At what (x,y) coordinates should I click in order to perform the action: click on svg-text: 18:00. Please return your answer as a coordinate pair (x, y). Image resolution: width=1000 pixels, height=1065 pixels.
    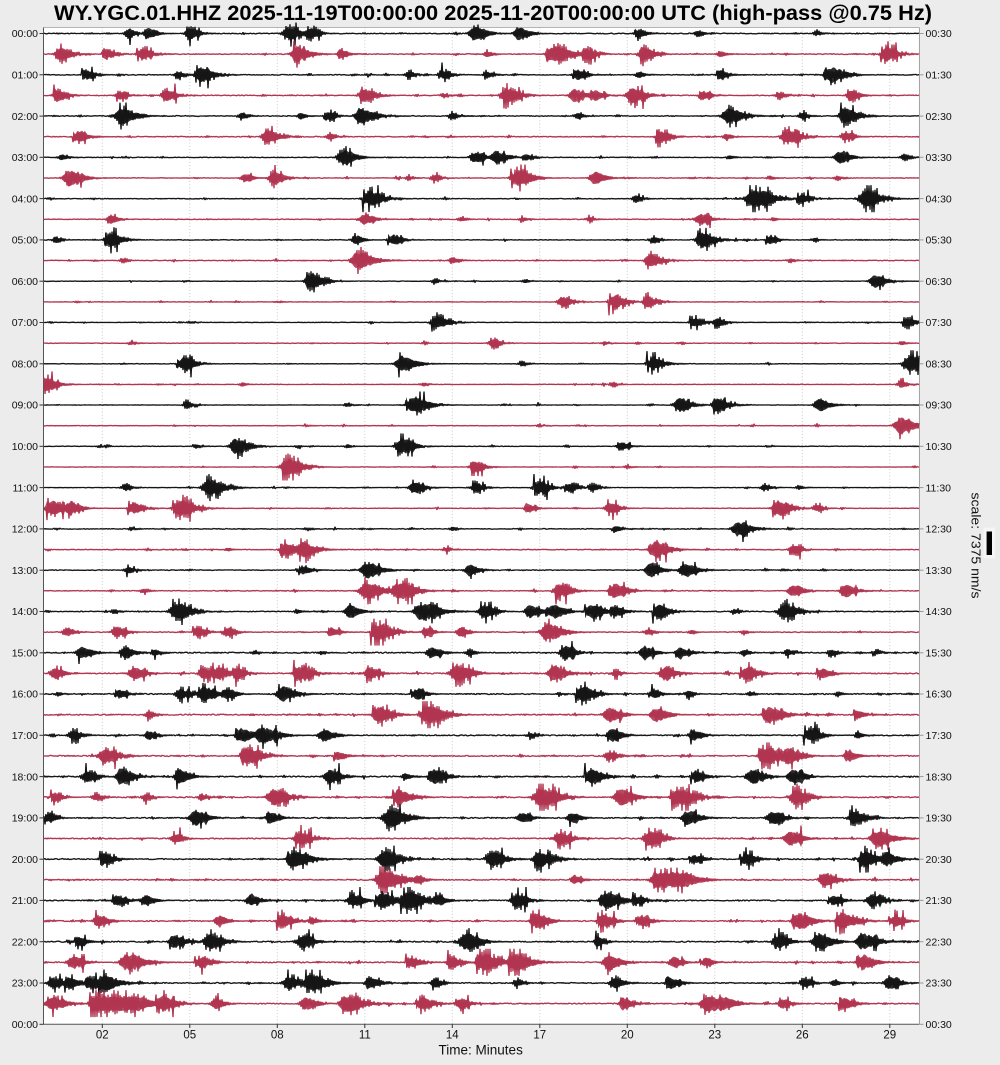
    Looking at the image, I should click on (25, 777).